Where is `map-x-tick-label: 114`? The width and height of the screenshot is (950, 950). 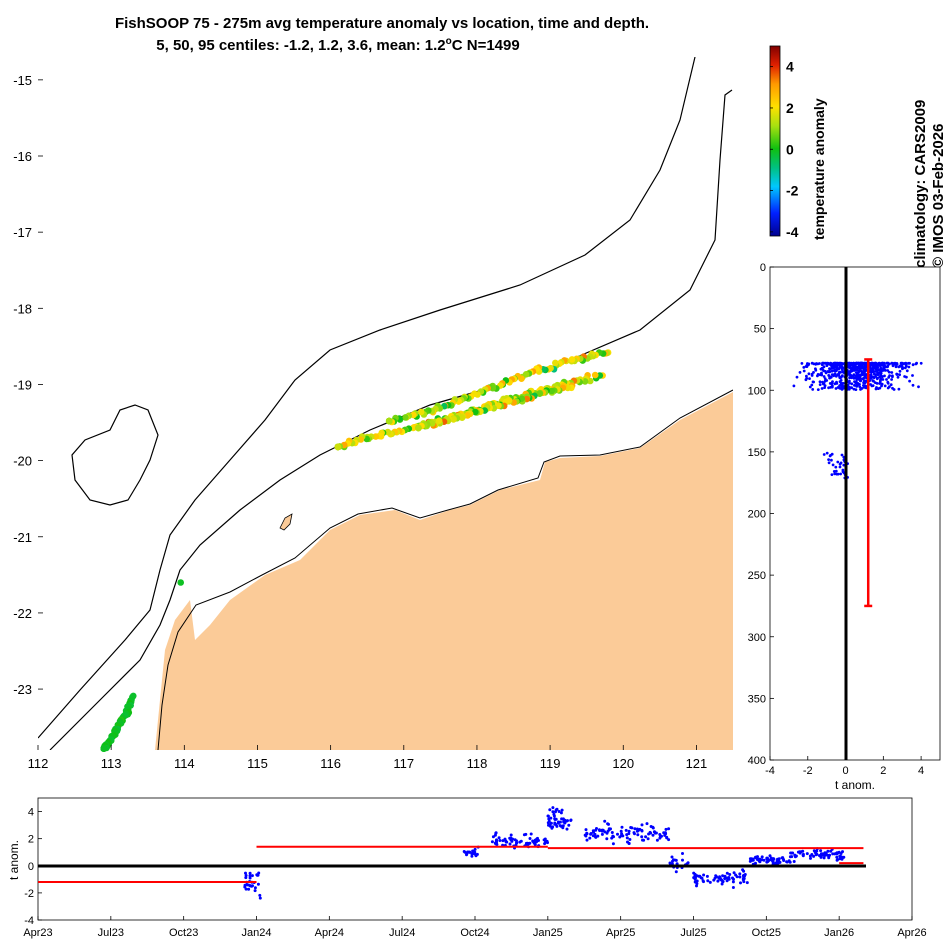 map-x-tick-label: 114 is located at coordinates (184, 763).